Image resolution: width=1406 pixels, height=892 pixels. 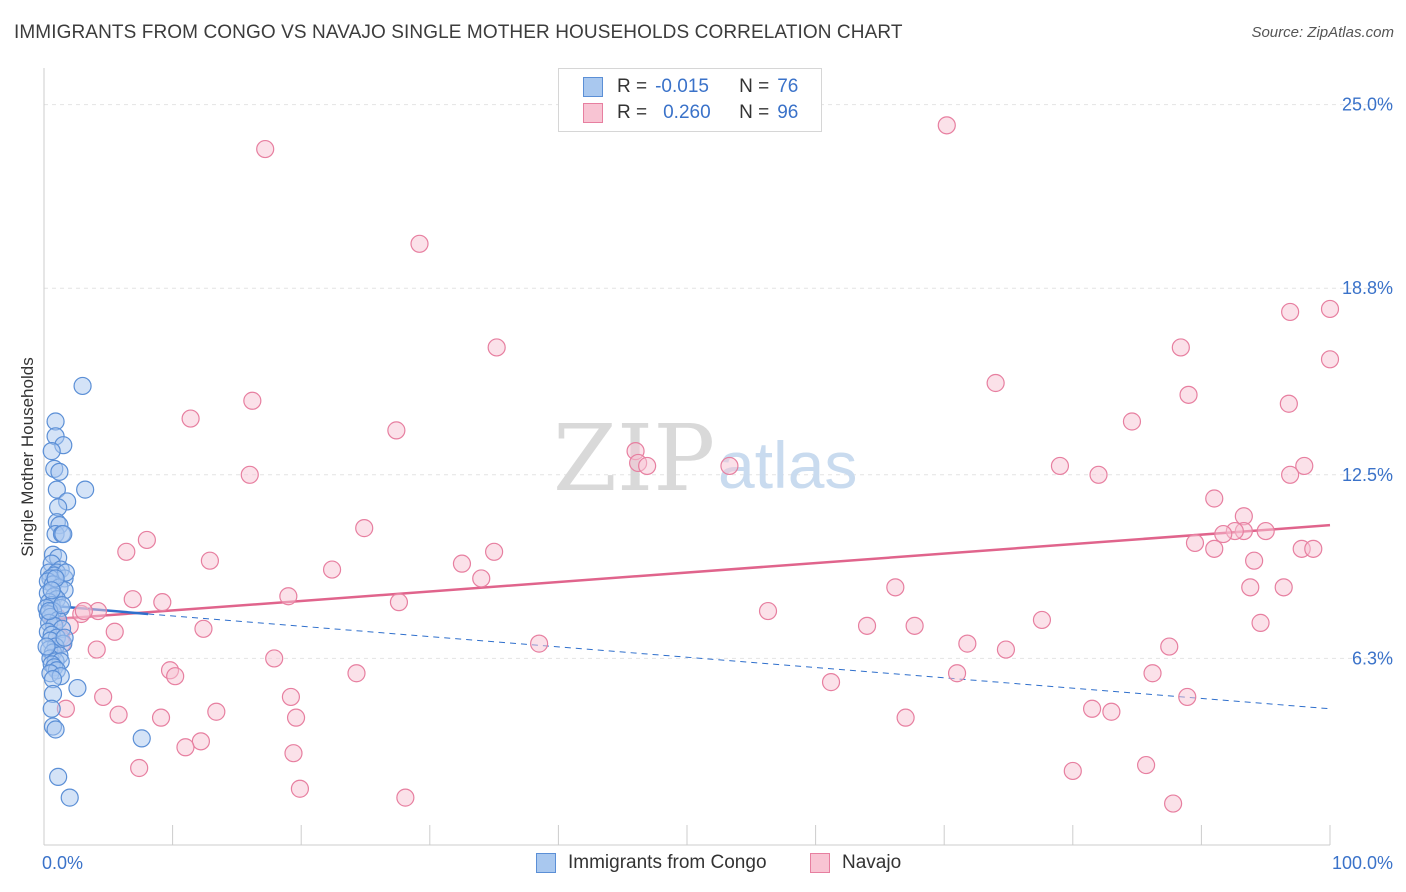 What do you see at coordinates (62, 863) in the screenshot?
I see `x-tick-label-min: 0.0%` at bounding box center [62, 863].